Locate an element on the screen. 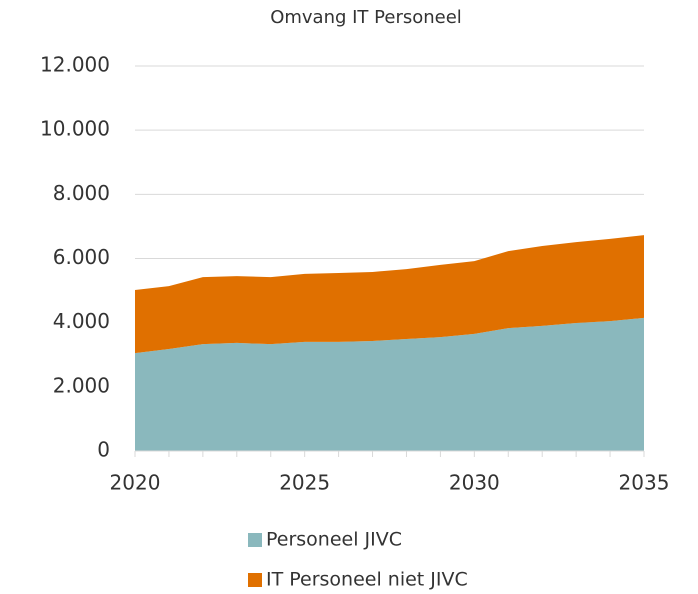  y-tick-label: 8.000 is located at coordinates (81, 193).